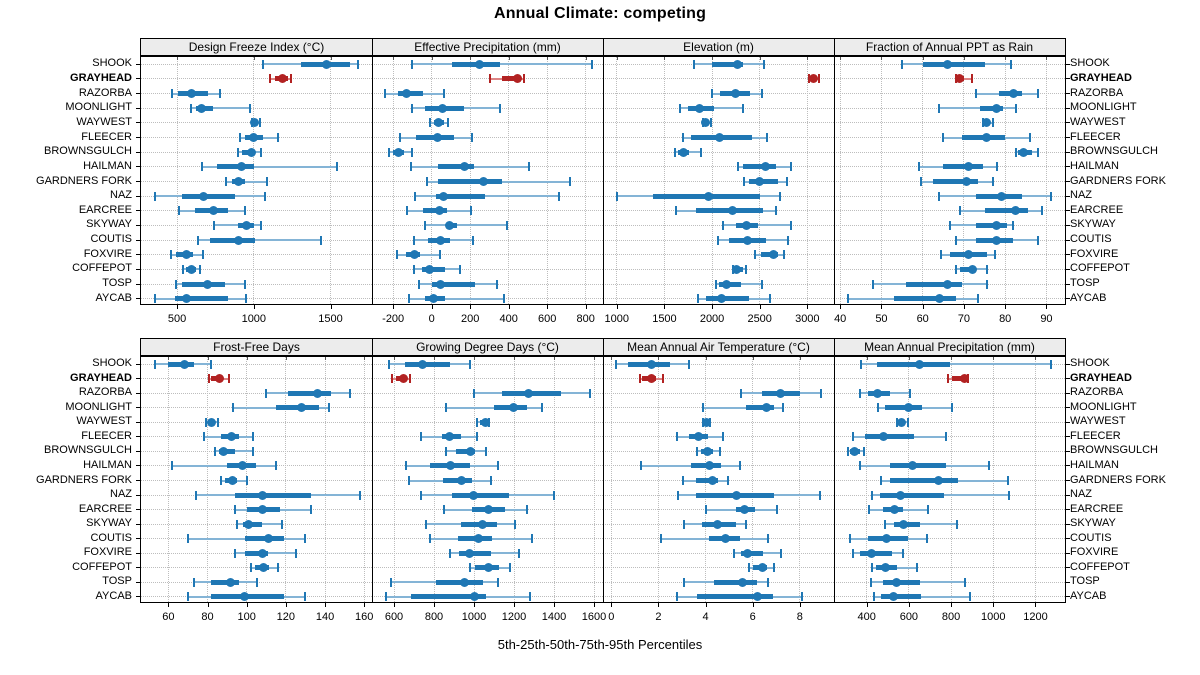 The height and width of the screenshot is (675, 1200). What do you see at coordinates (168, 617) in the screenshot?
I see `x-tick-label: 60` at bounding box center [168, 617].